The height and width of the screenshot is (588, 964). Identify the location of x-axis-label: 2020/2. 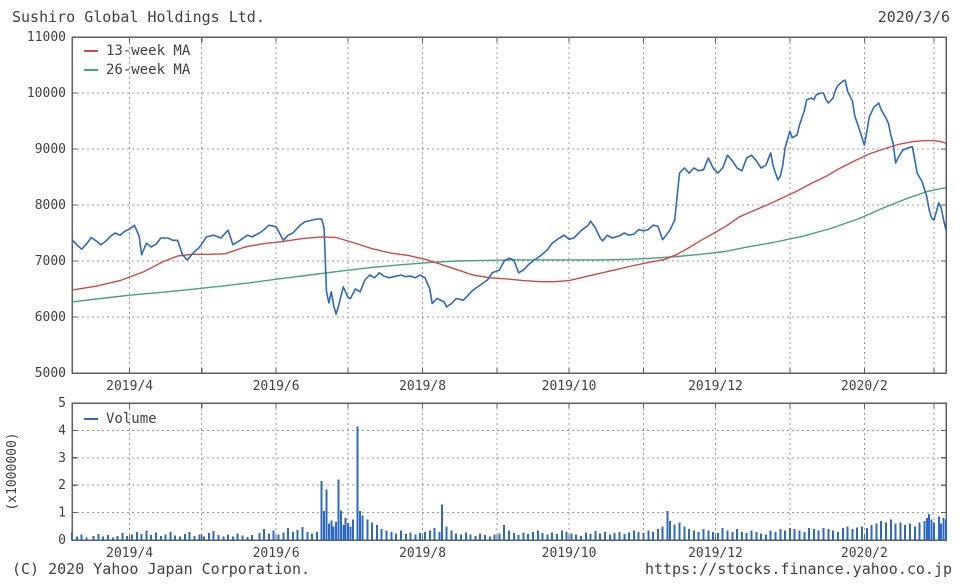
(864, 553).